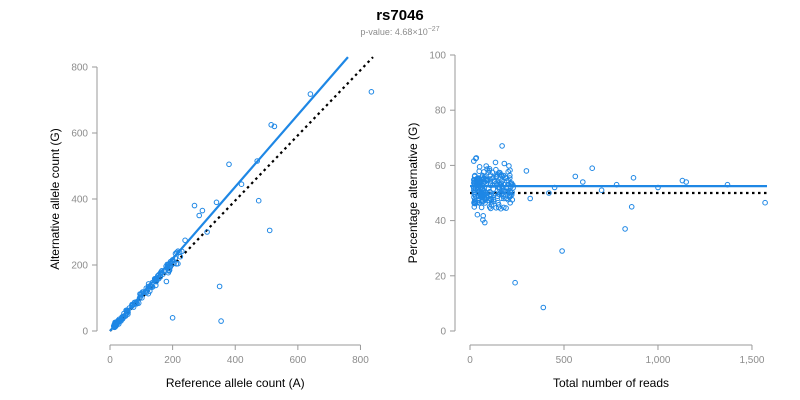  Describe the element at coordinates (564, 360) in the screenshot. I see `x-tick-label: 500` at that location.